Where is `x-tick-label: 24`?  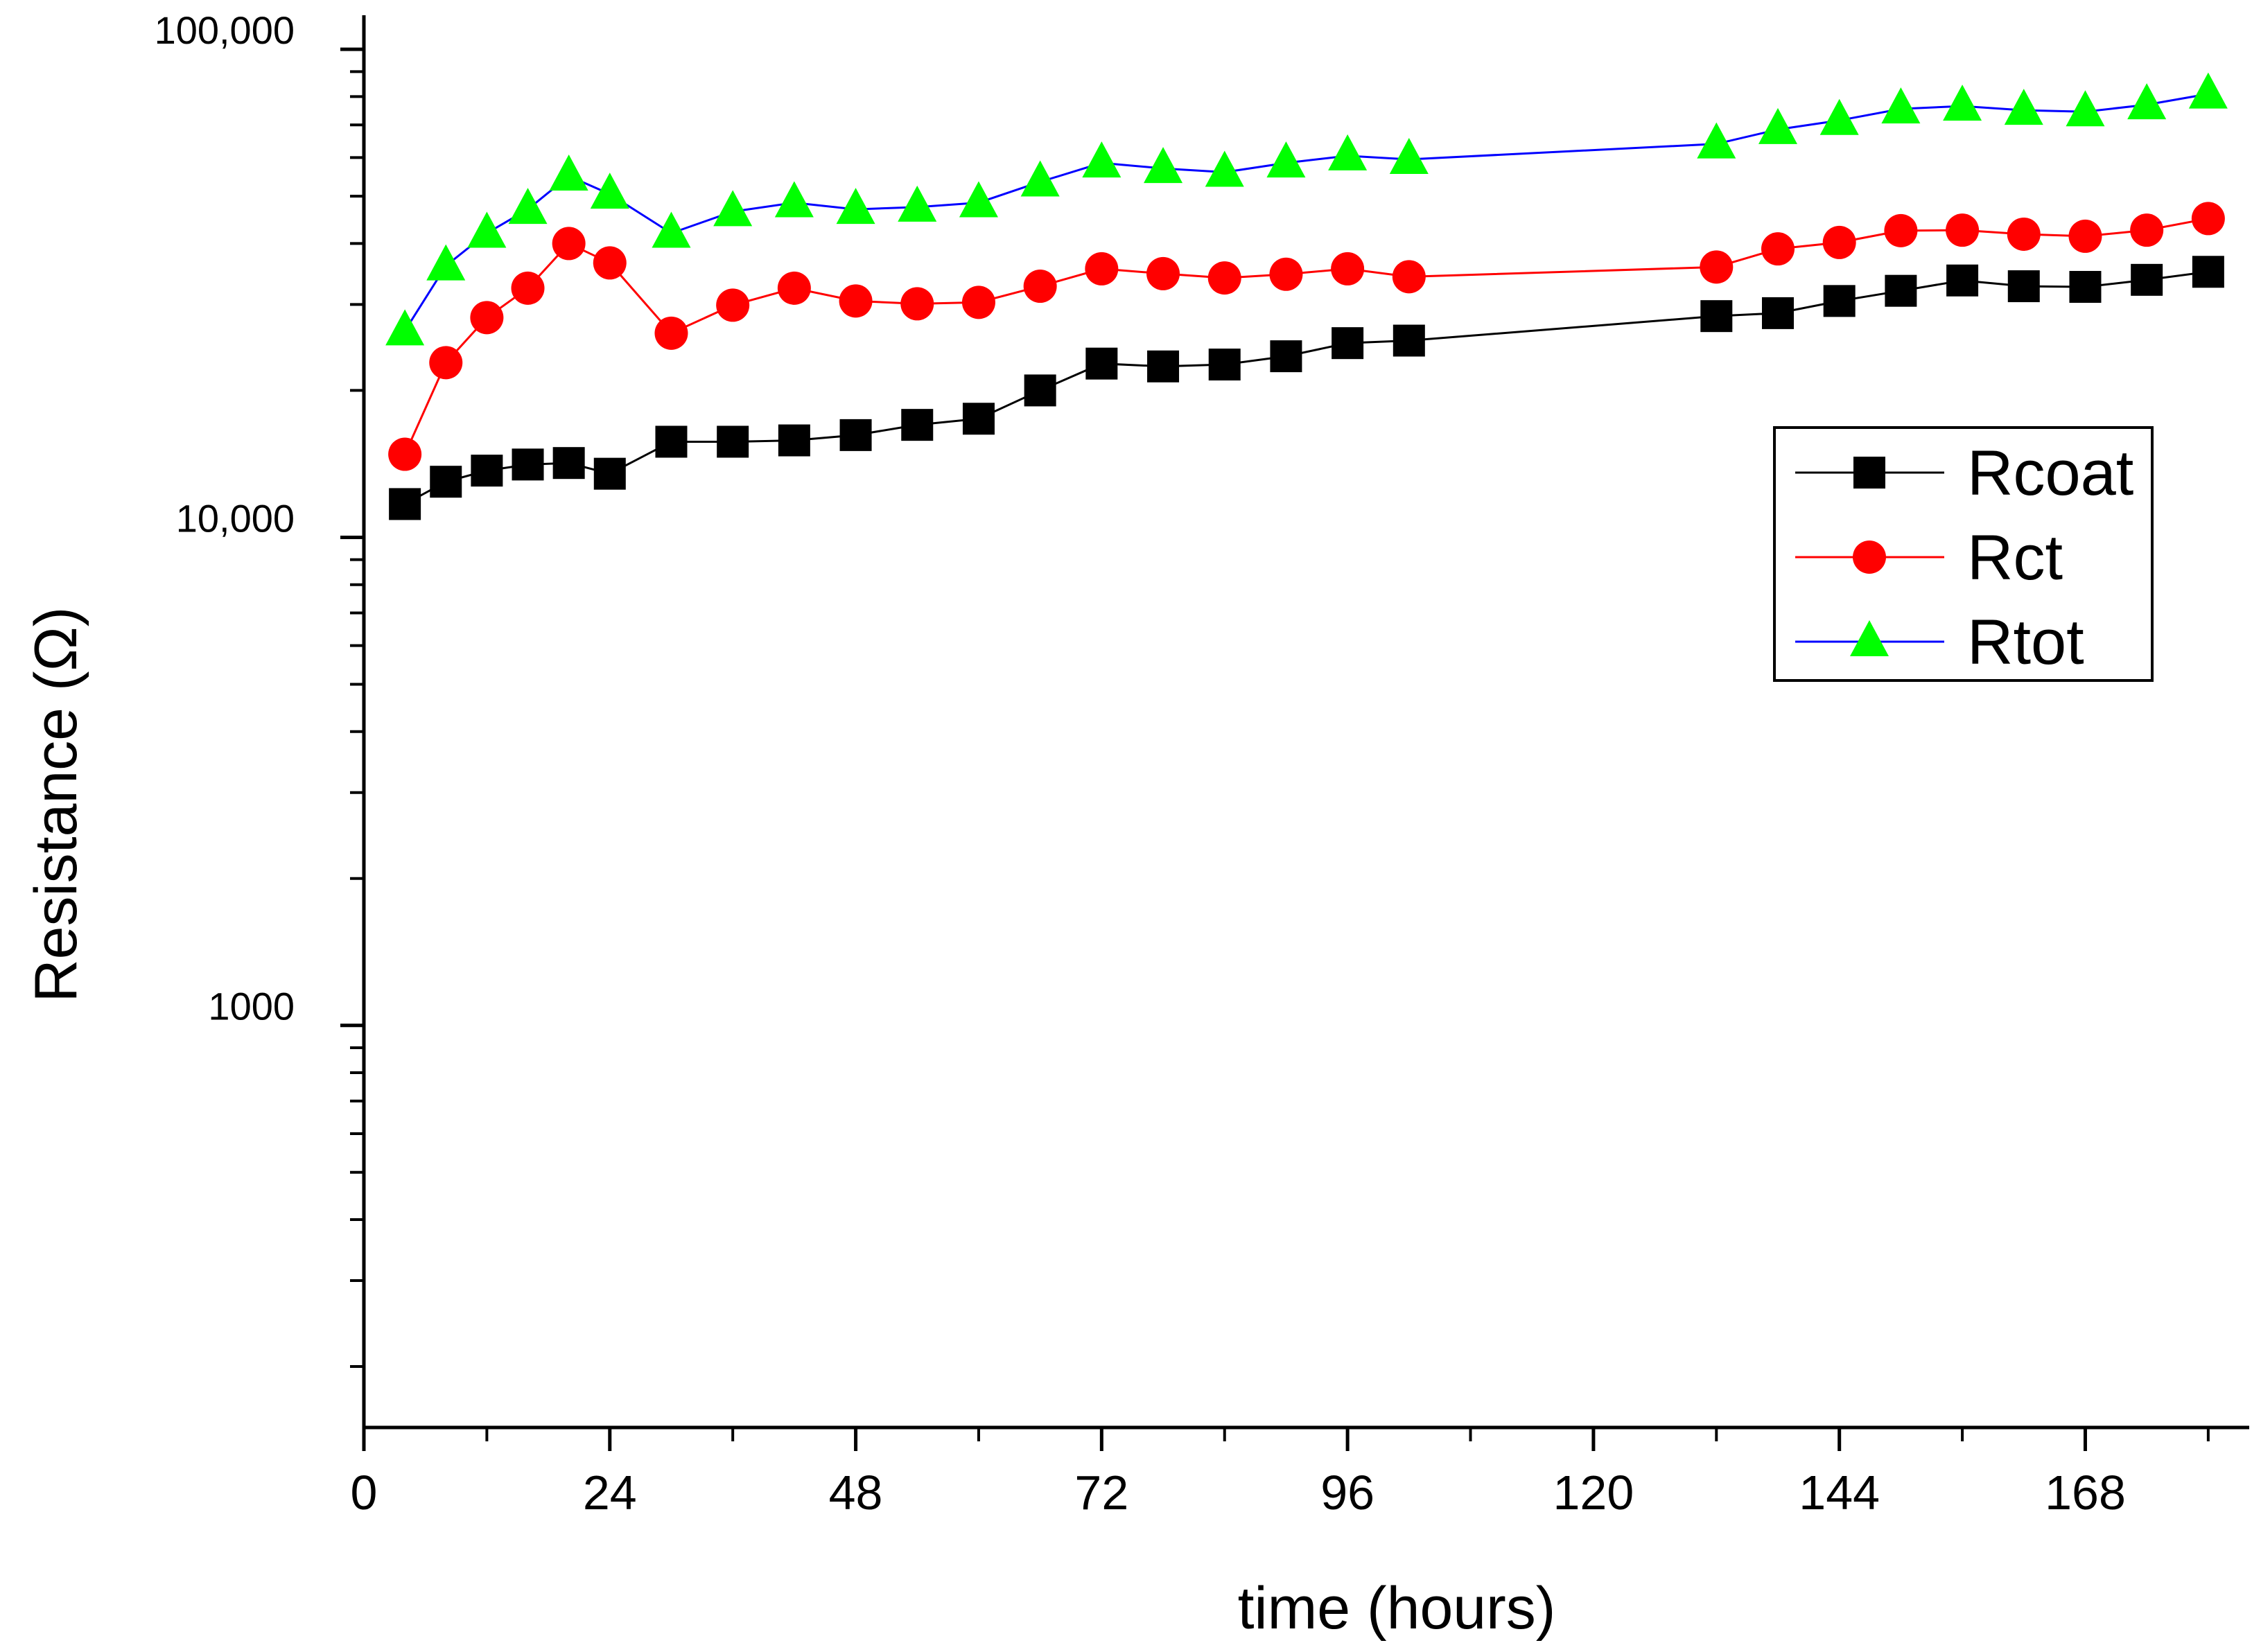
x-tick-label: 24 is located at coordinates (610, 1493).